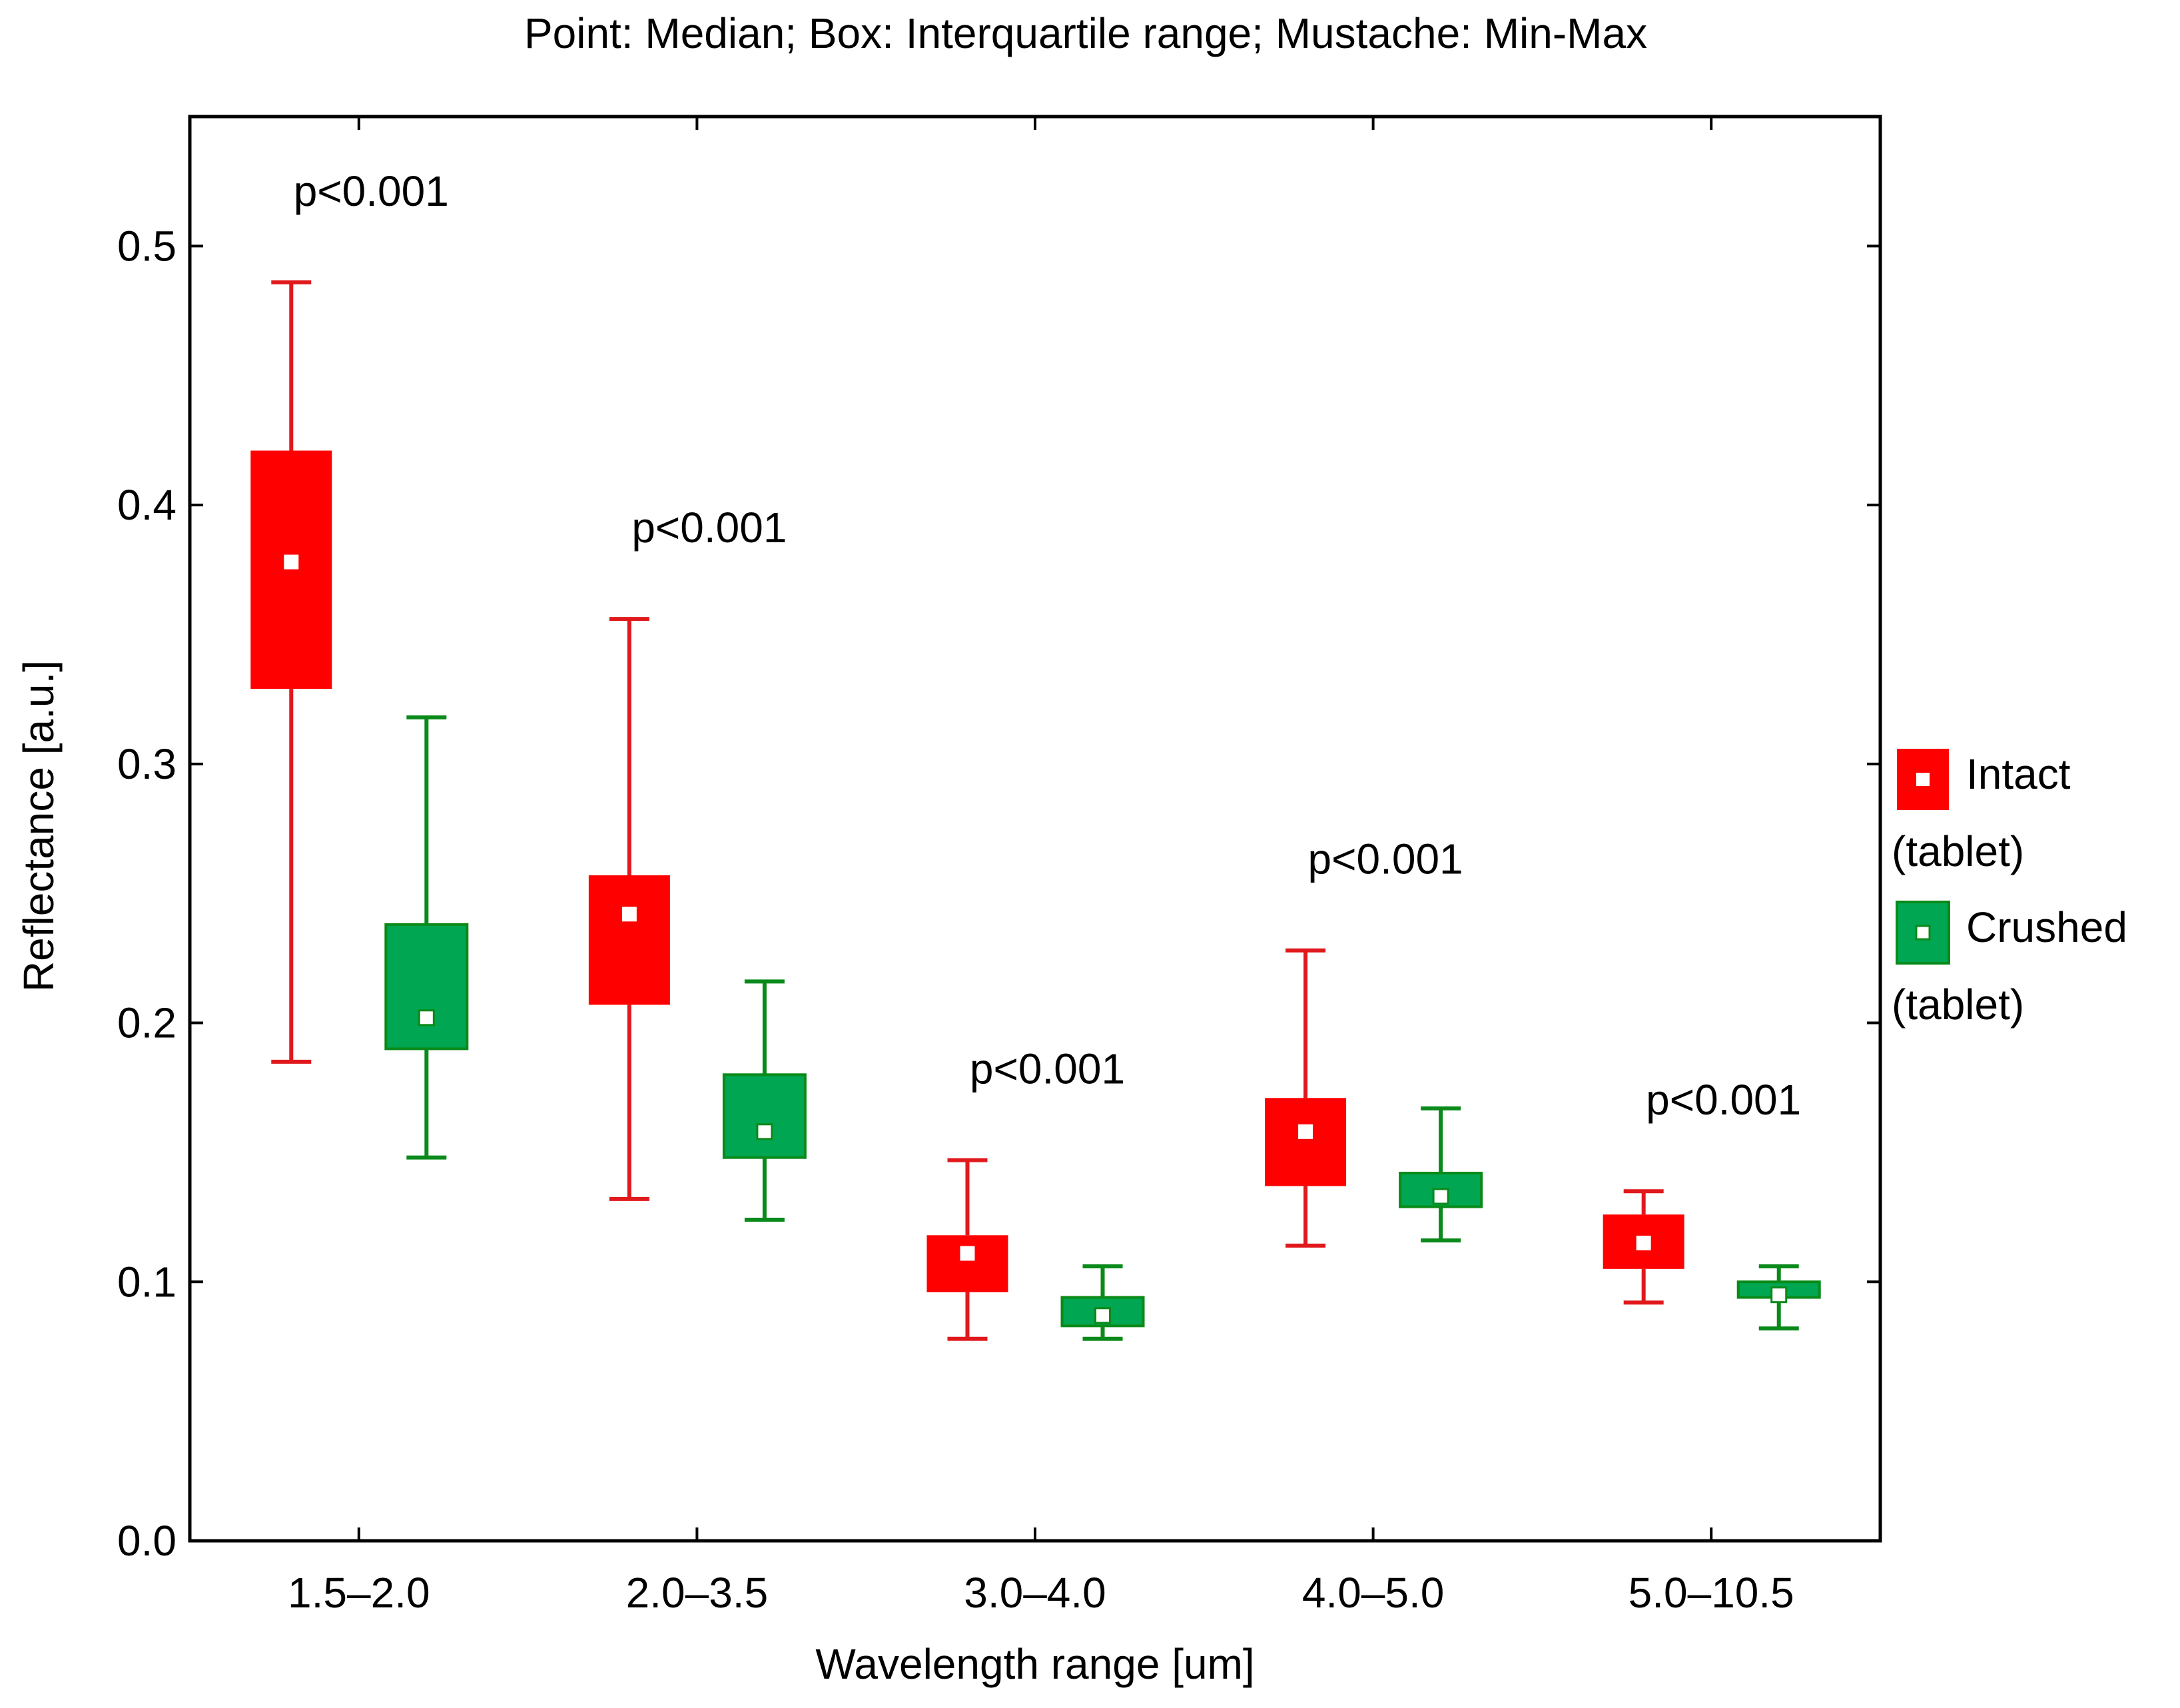 The image size is (2180, 1708). I want to click on legend-swatch-intact-median, so click(1923, 779).